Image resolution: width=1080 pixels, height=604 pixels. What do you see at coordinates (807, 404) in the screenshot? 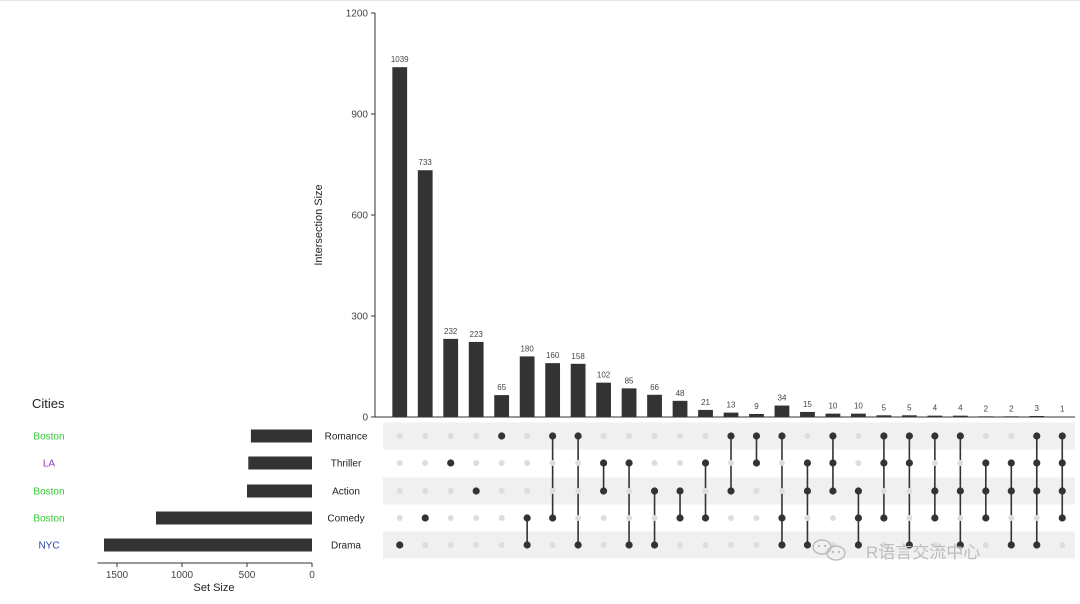
I see `intersection-bar-label: 15` at bounding box center [807, 404].